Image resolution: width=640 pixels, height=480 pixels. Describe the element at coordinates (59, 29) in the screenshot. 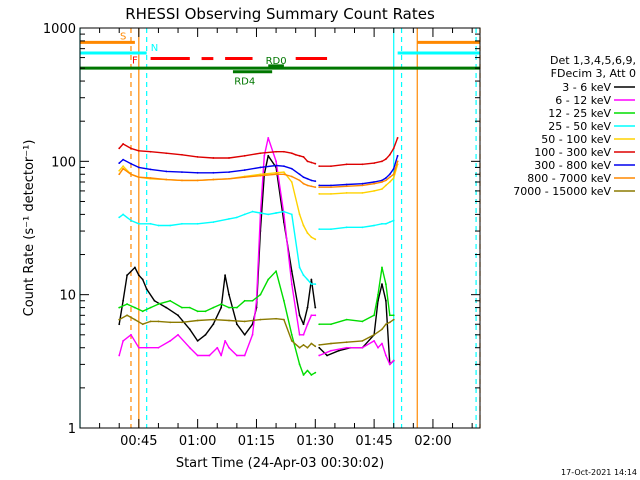

I see `y-tick-label-3: 1000` at that location.